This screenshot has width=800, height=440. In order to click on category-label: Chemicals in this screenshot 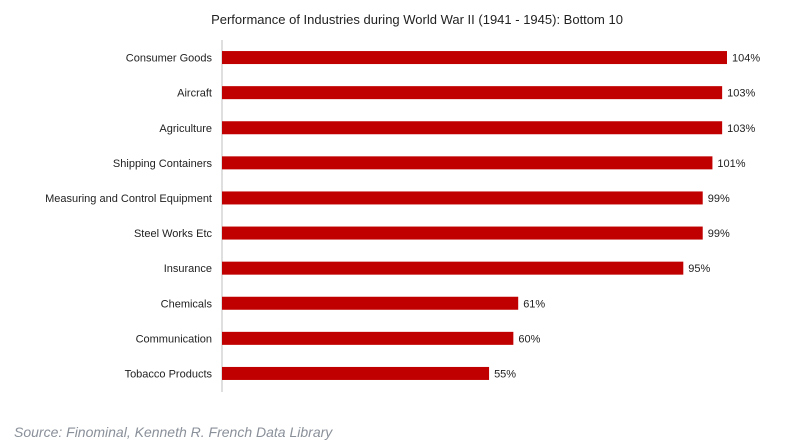, I will do `click(187, 304)`.